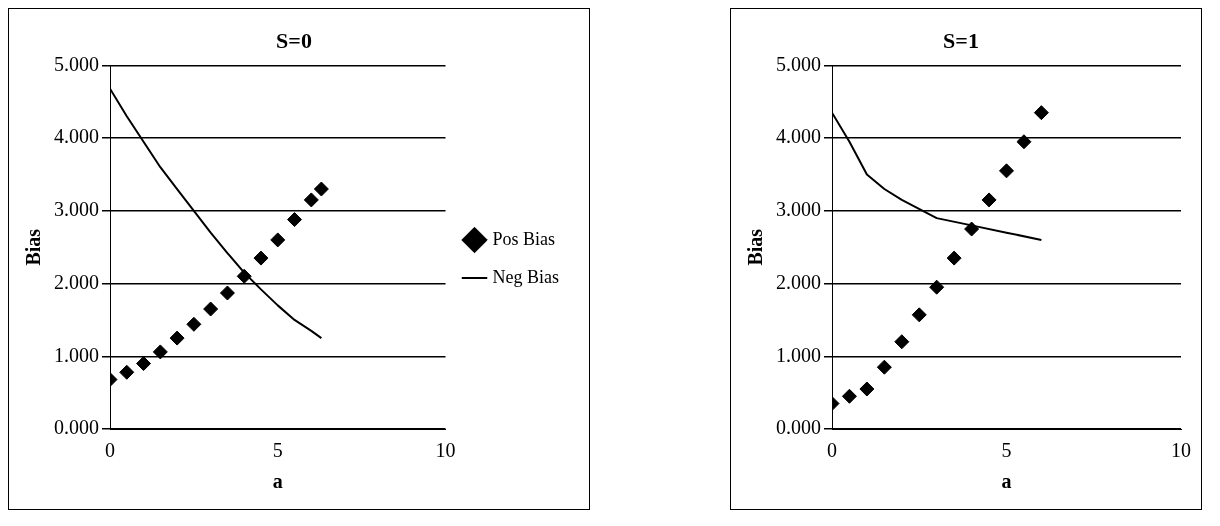 This screenshot has width=1220, height=526. I want to click on legend-label: Neg Bias, so click(526, 276).